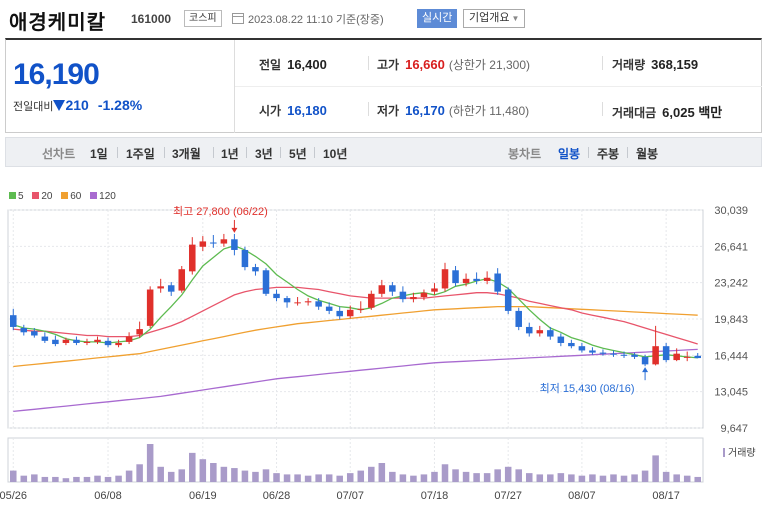 This screenshot has width=762, height=511. I want to click on legend-ma5: 5, so click(16, 196).